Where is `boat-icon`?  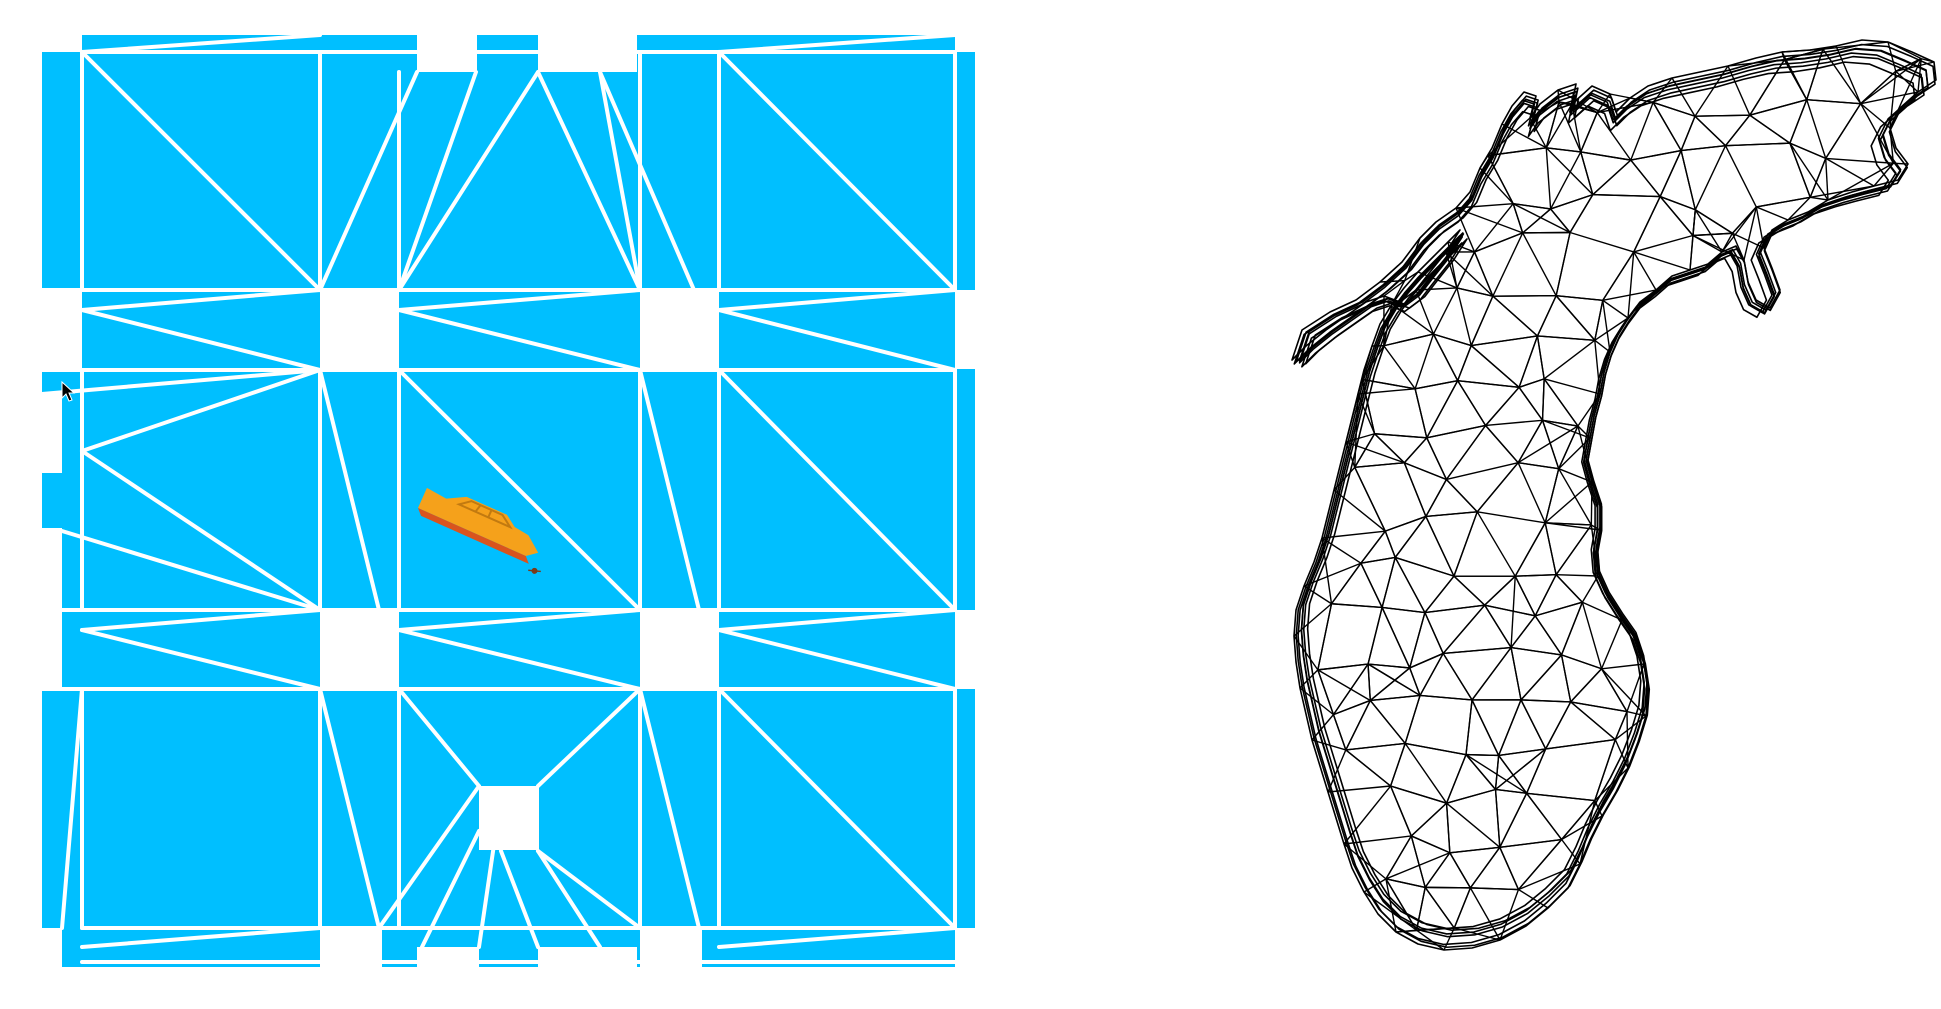
boat-icon is located at coordinates (485, 528).